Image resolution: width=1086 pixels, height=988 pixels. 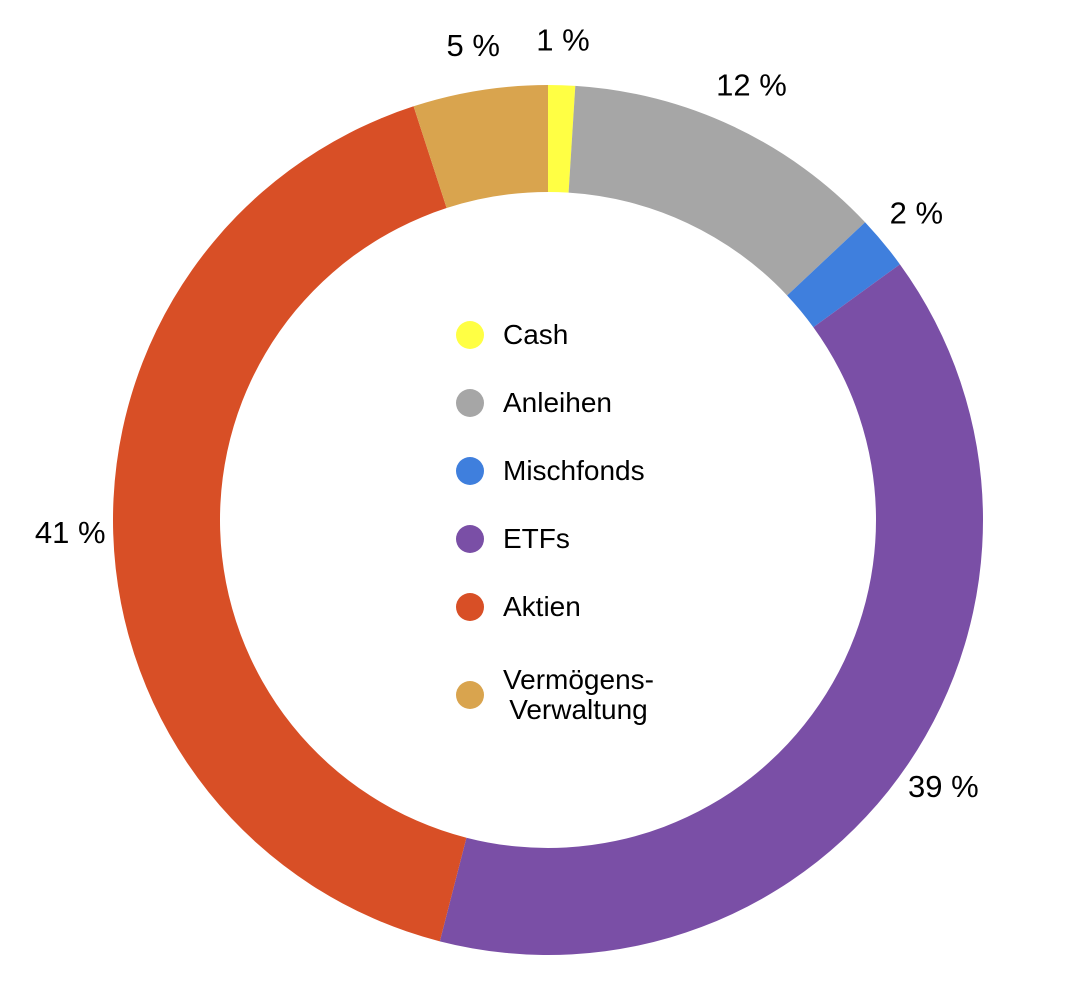 What do you see at coordinates (557, 402) in the screenshot?
I see `legend-label: Anleihen` at bounding box center [557, 402].